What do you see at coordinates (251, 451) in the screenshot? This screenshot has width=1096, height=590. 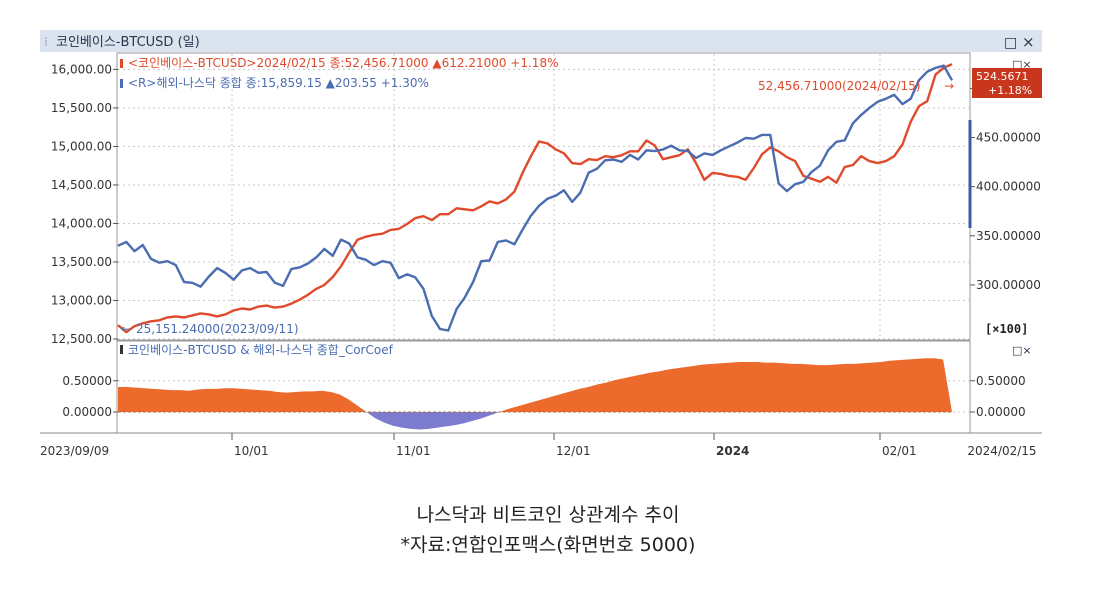 I see `x-tick-label: 10/01` at bounding box center [251, 451].